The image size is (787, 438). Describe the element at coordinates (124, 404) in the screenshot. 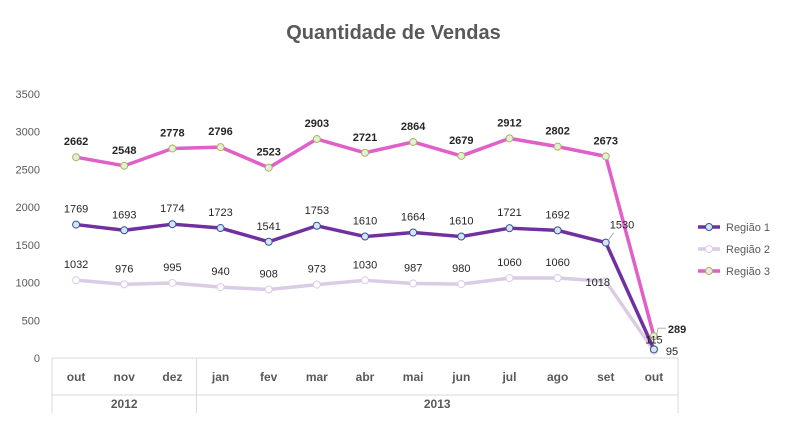

I see `year-group-label: 2012` at that location.